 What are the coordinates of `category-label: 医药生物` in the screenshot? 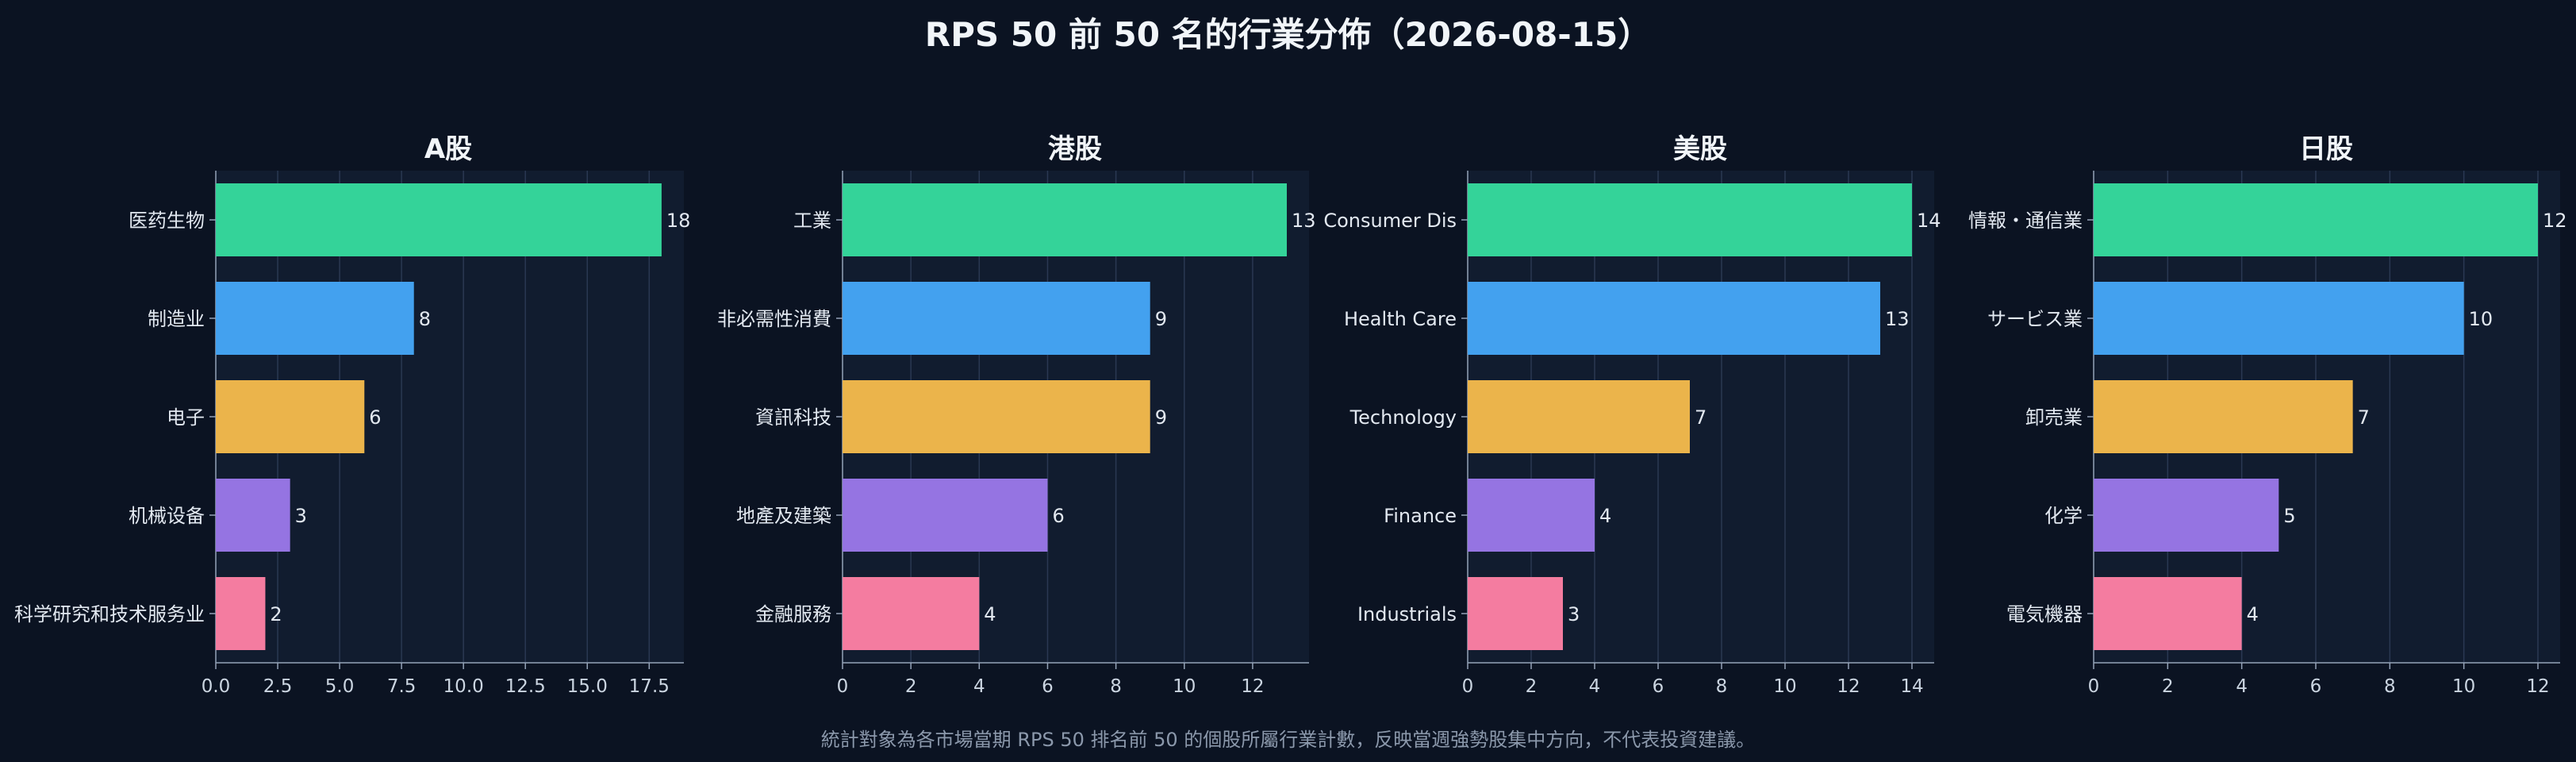 It's located at (167, 221).